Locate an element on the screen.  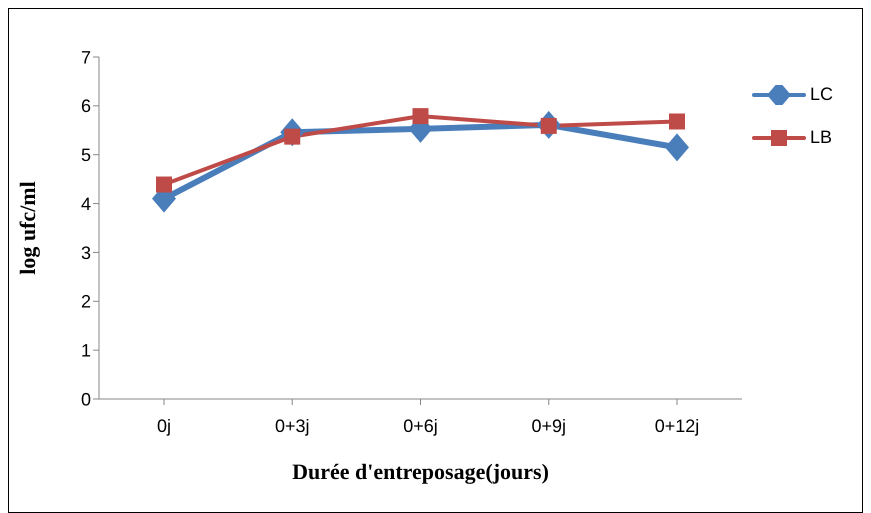
y-tick-label: 3 is located at coordinates (85, 252).